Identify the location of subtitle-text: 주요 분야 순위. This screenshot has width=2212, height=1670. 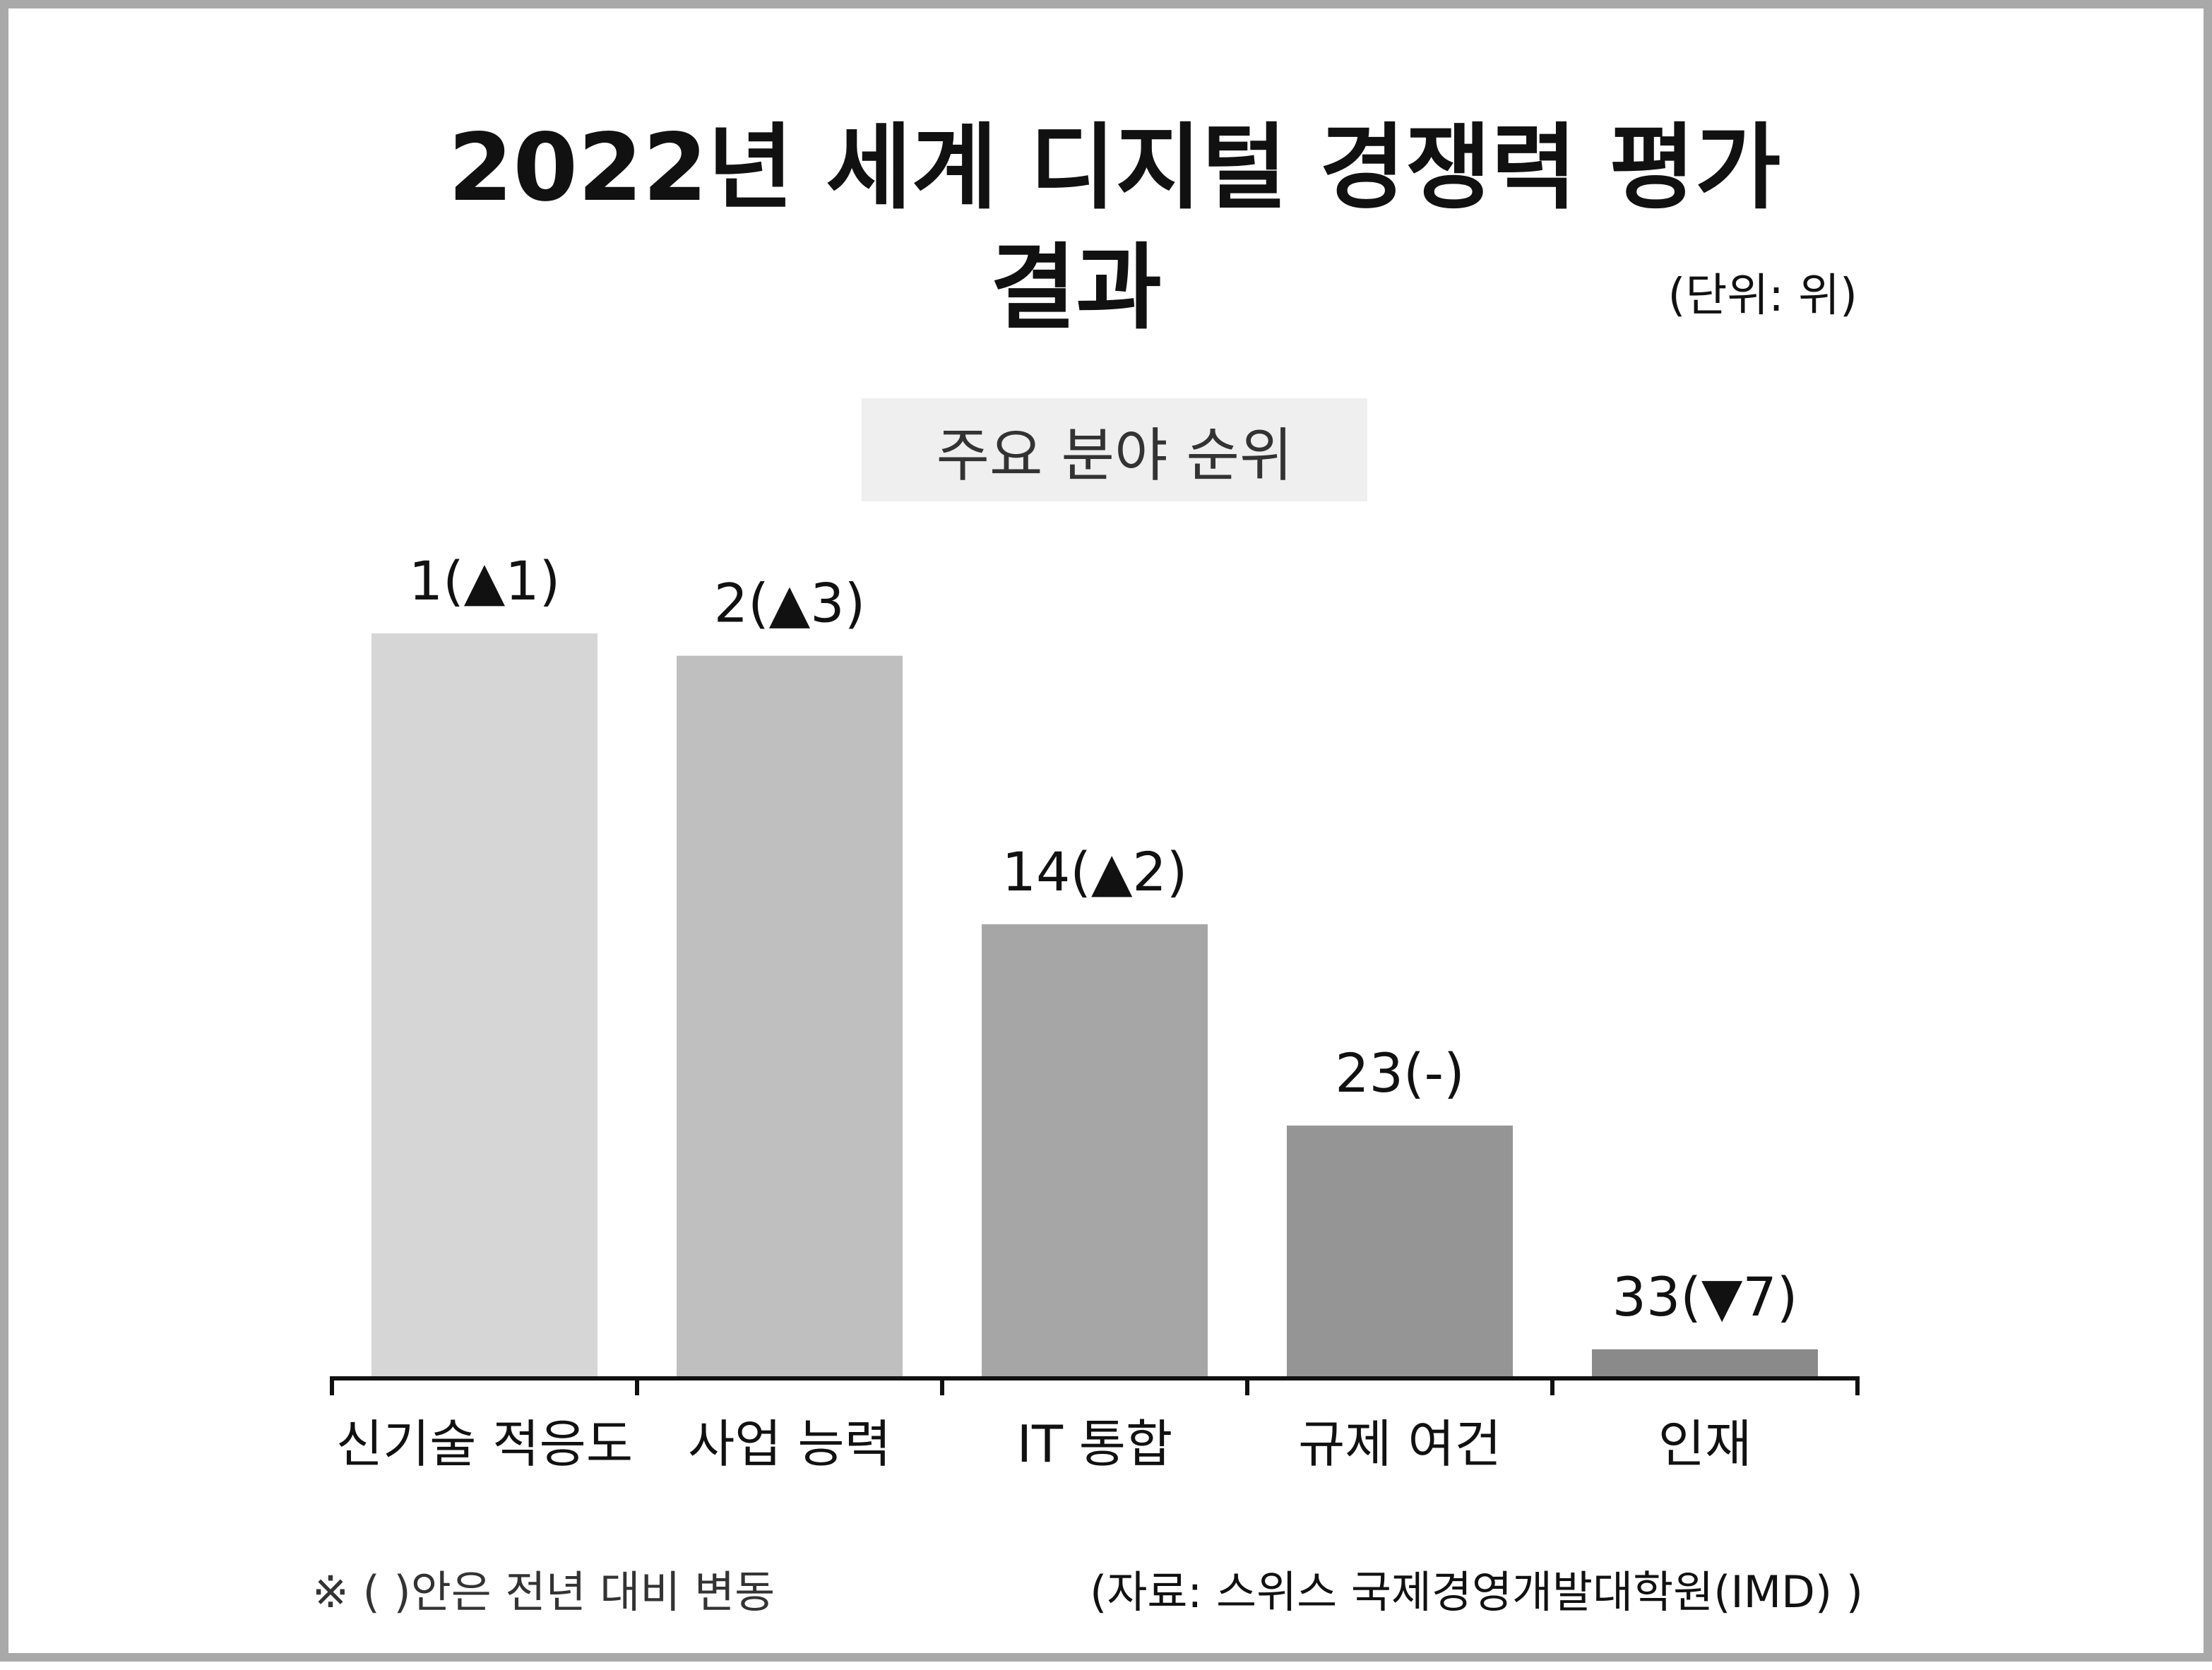
(1114, 455).